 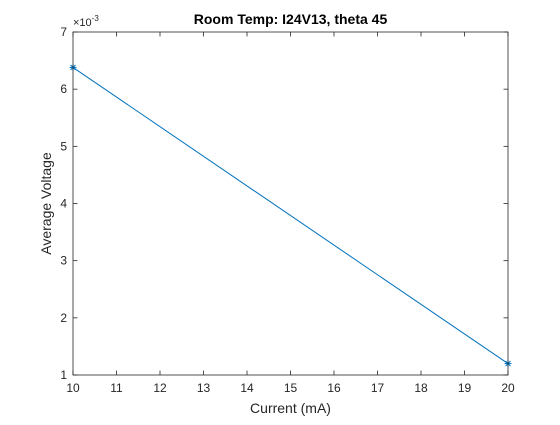 I want to click on y-tick-label: 3, so click(x=63, y=261).